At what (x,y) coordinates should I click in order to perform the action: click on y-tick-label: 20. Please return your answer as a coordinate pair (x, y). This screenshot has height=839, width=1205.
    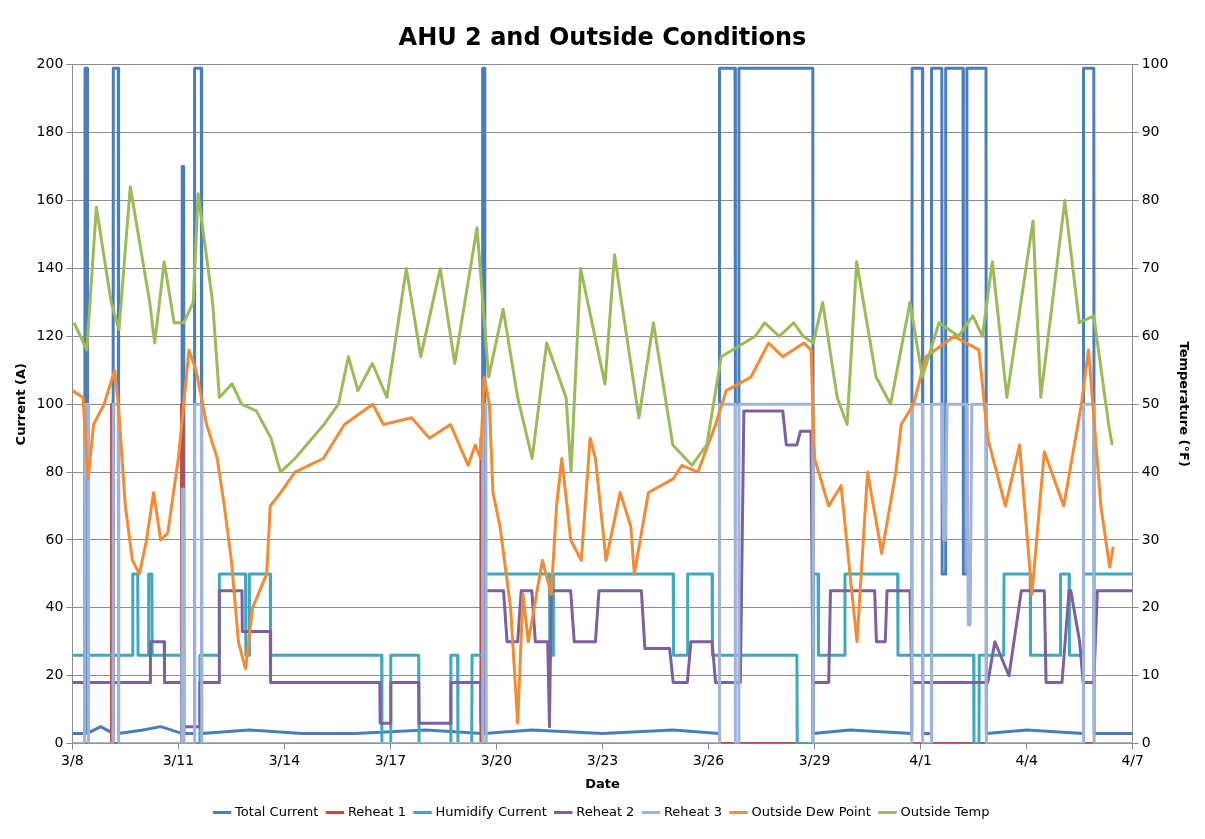
    Looking at the image, I should click on (54, 674).